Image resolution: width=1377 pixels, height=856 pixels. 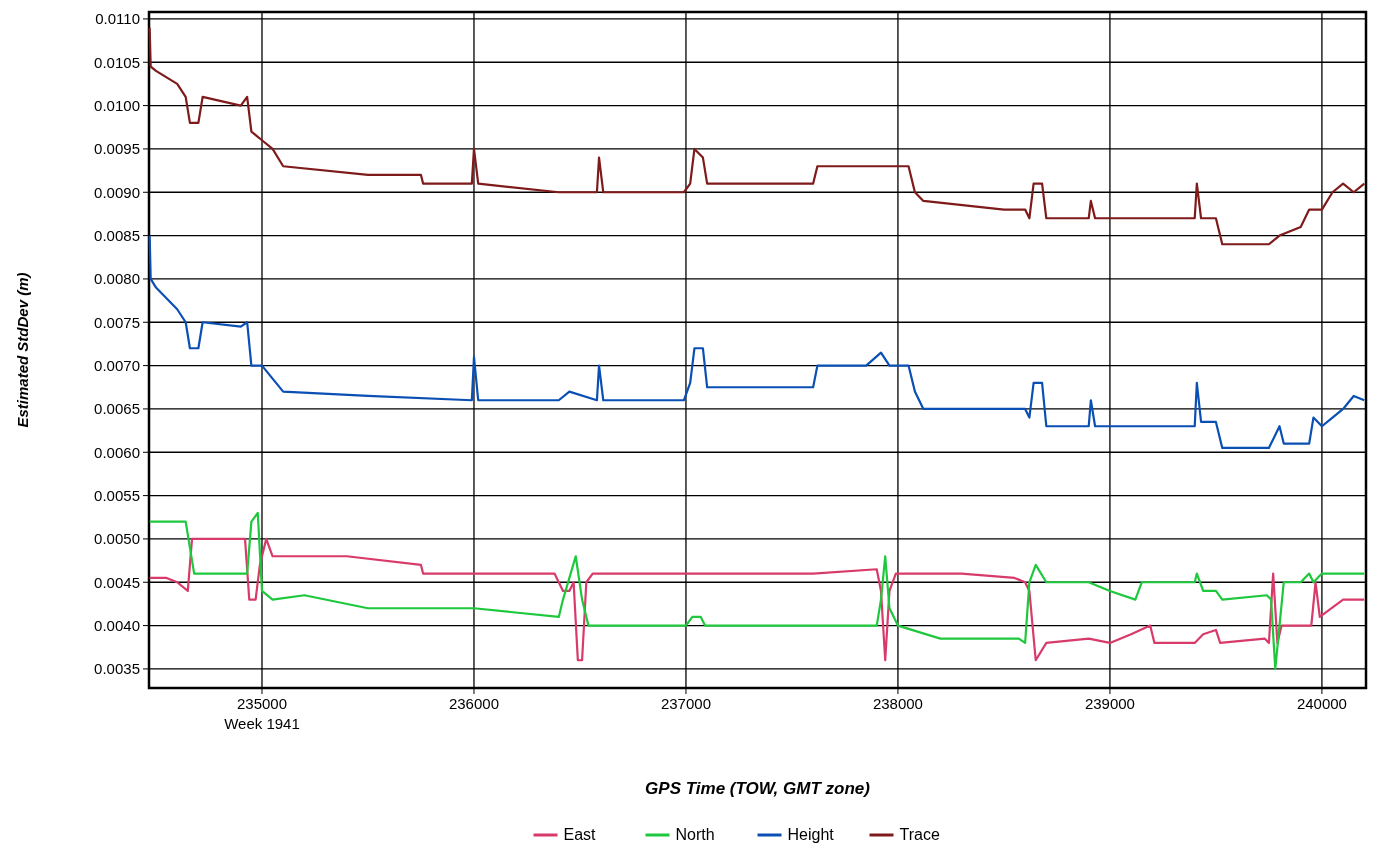 What do you see at coordinates (117, 539) in the screenshot?
I see `y-tick-label: 0.0050` at bounding box center [117, 539].